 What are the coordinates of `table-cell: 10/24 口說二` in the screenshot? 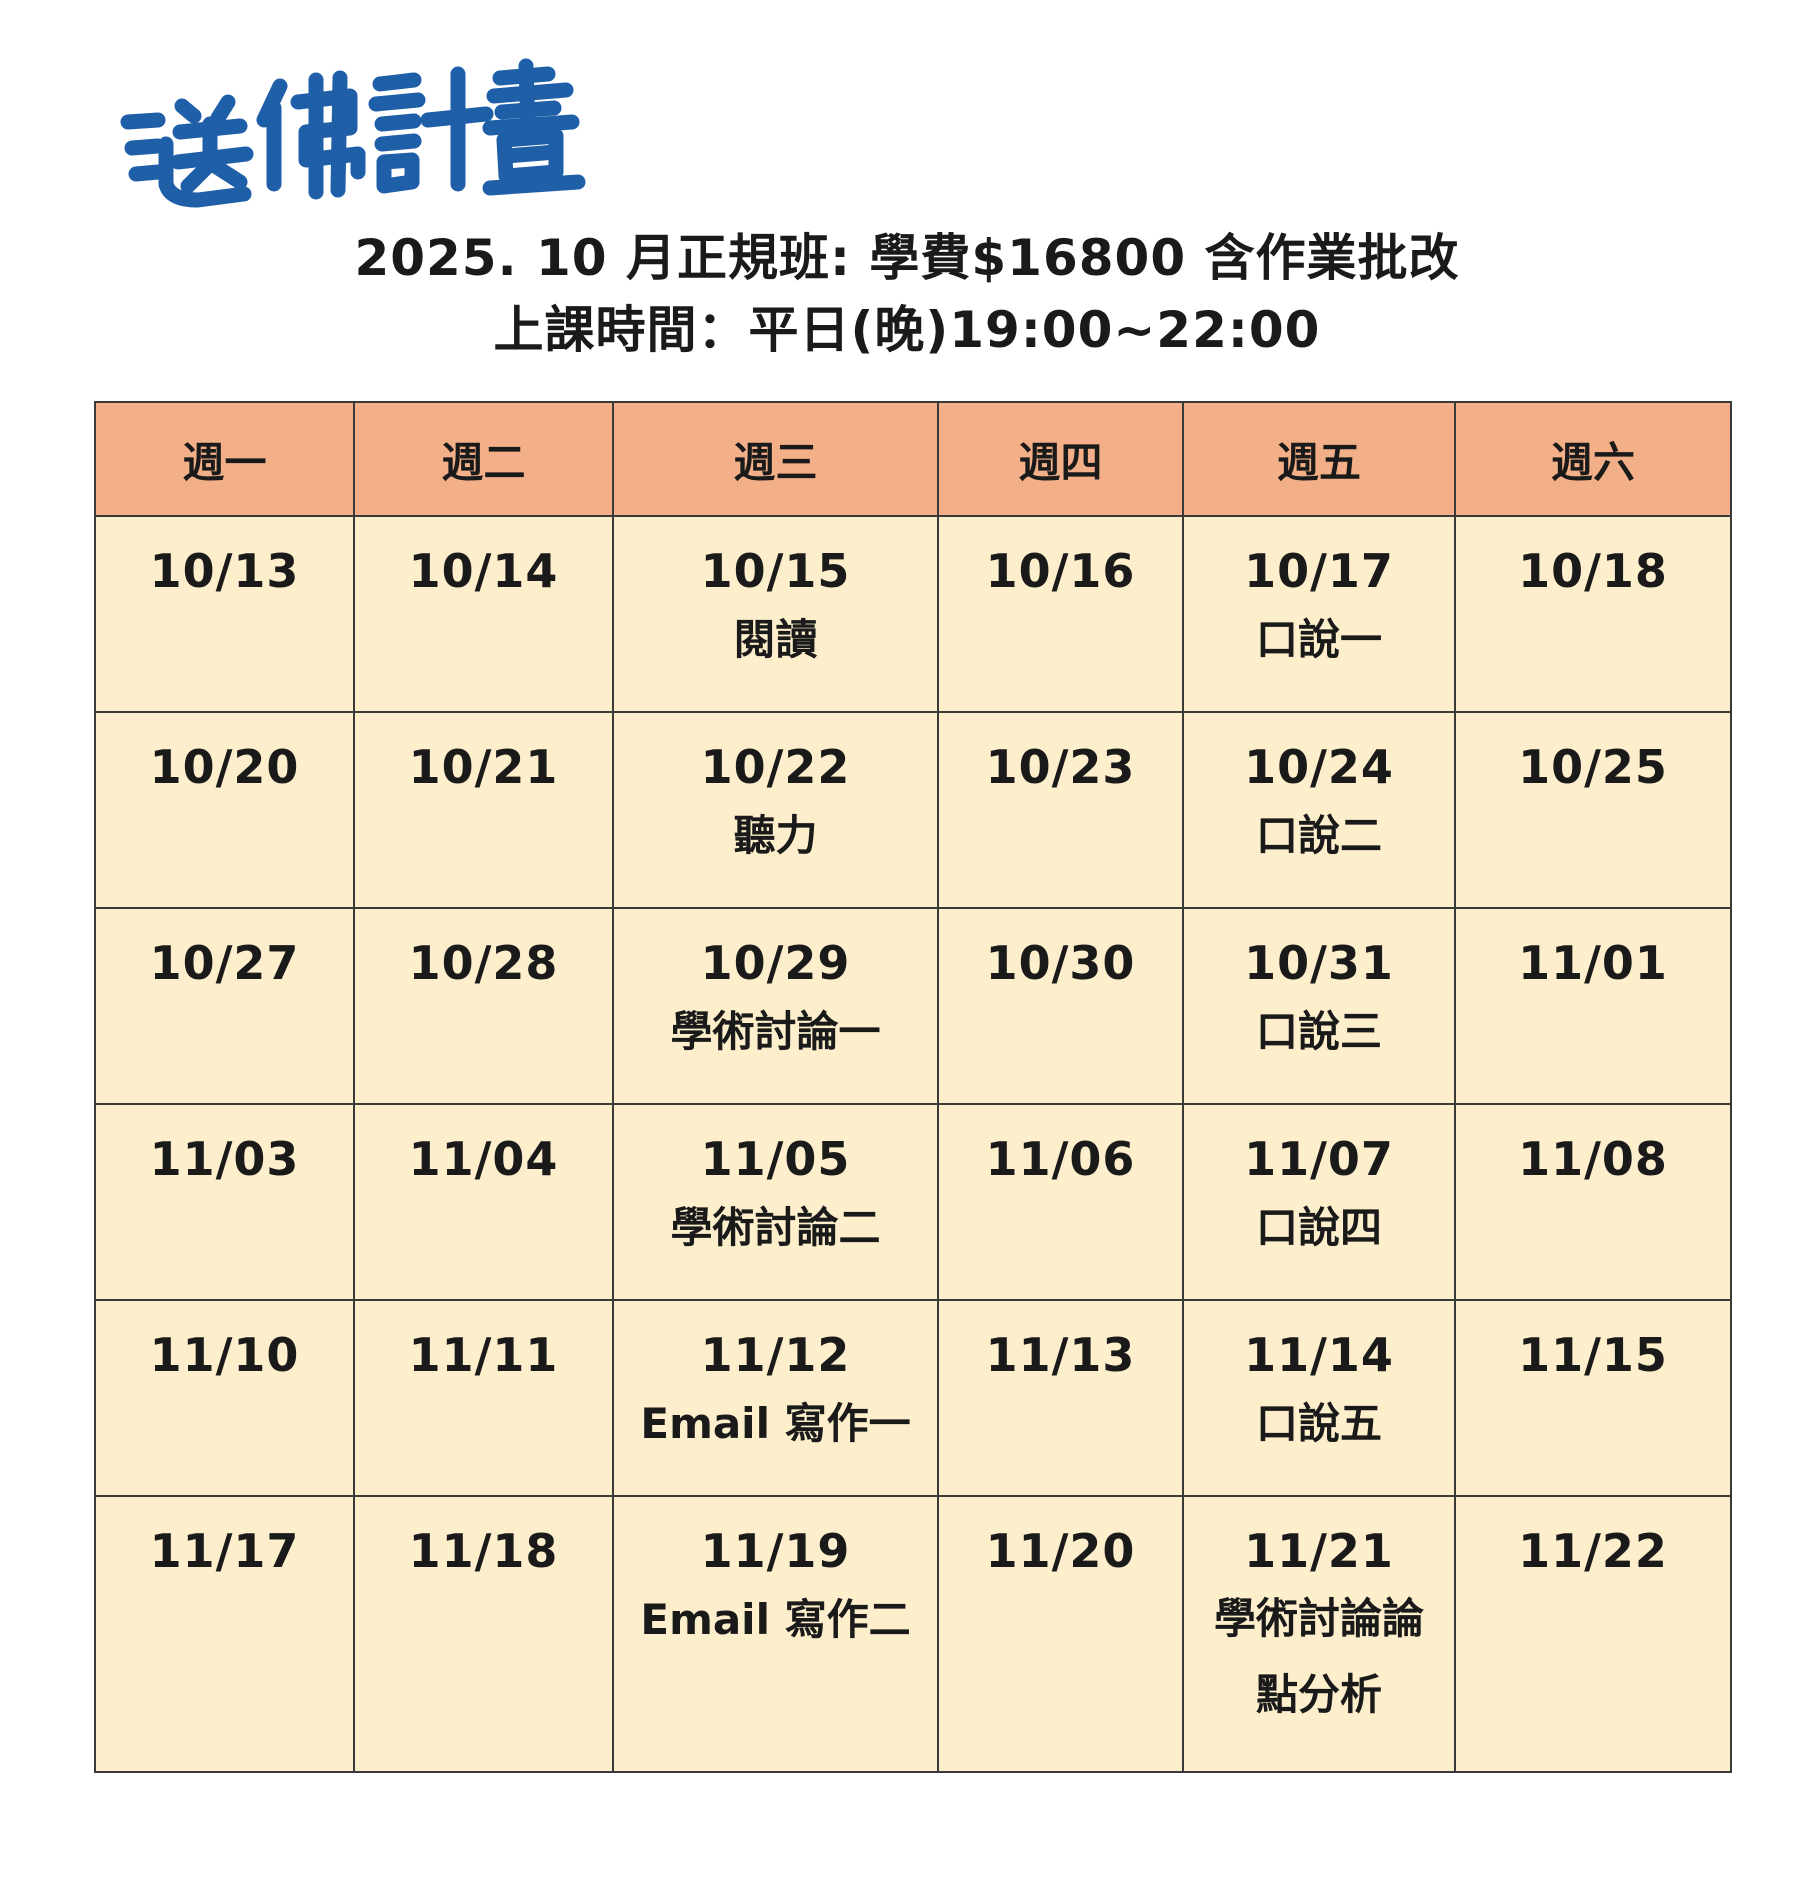 It's located at (1319, 810).